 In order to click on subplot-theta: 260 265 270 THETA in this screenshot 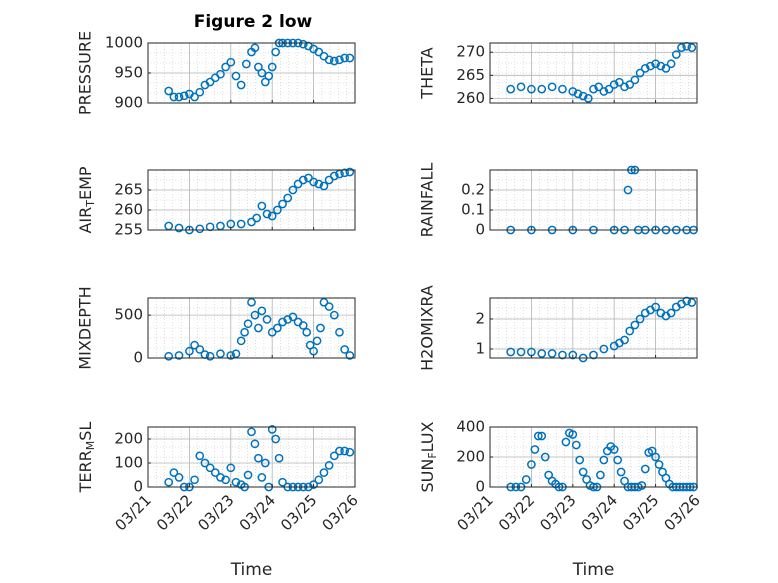, I will do `click(558, 74)`.